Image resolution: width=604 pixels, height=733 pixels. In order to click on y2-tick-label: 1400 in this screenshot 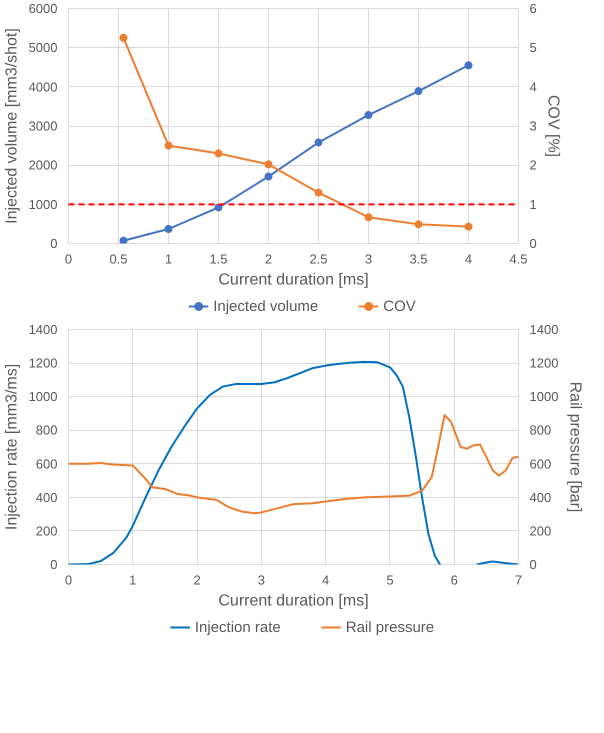, I will do `click(544, 329)`.